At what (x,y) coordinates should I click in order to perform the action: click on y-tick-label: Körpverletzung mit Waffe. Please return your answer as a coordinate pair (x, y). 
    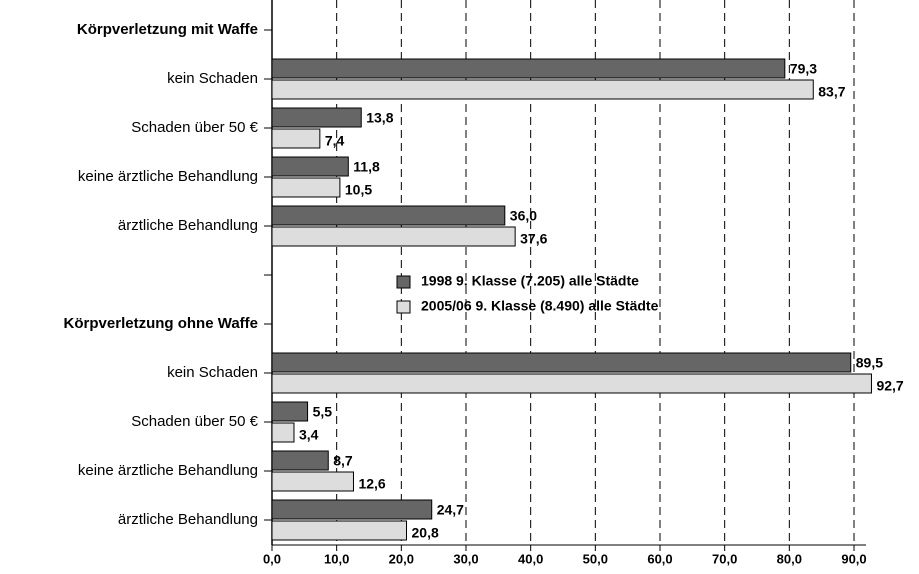
    Looking at the image, I should click on (167, 29).